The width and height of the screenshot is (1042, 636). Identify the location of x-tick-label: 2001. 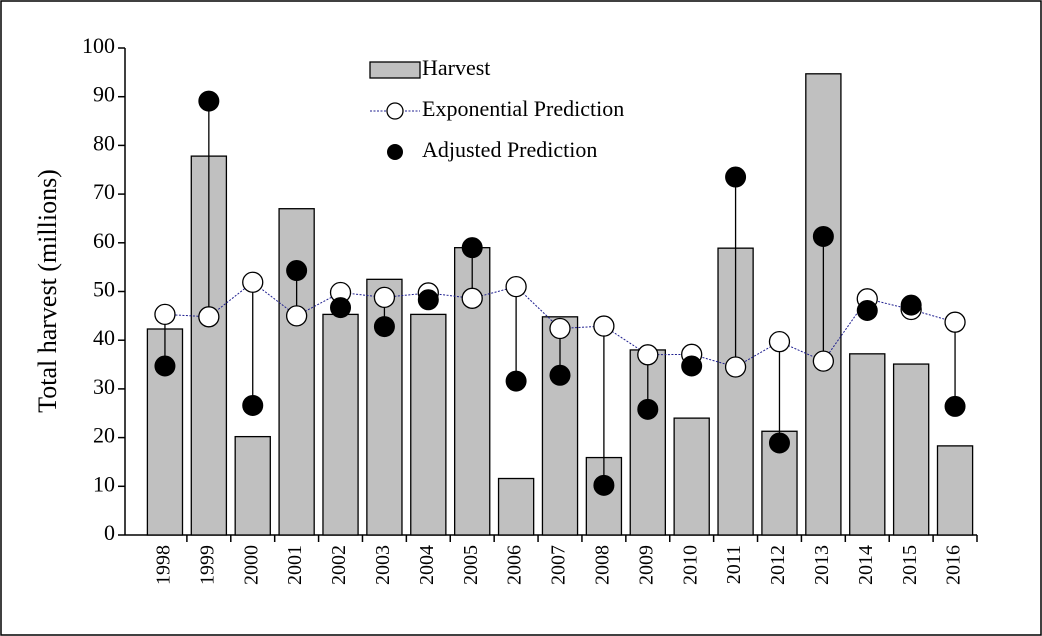
(295, 565).